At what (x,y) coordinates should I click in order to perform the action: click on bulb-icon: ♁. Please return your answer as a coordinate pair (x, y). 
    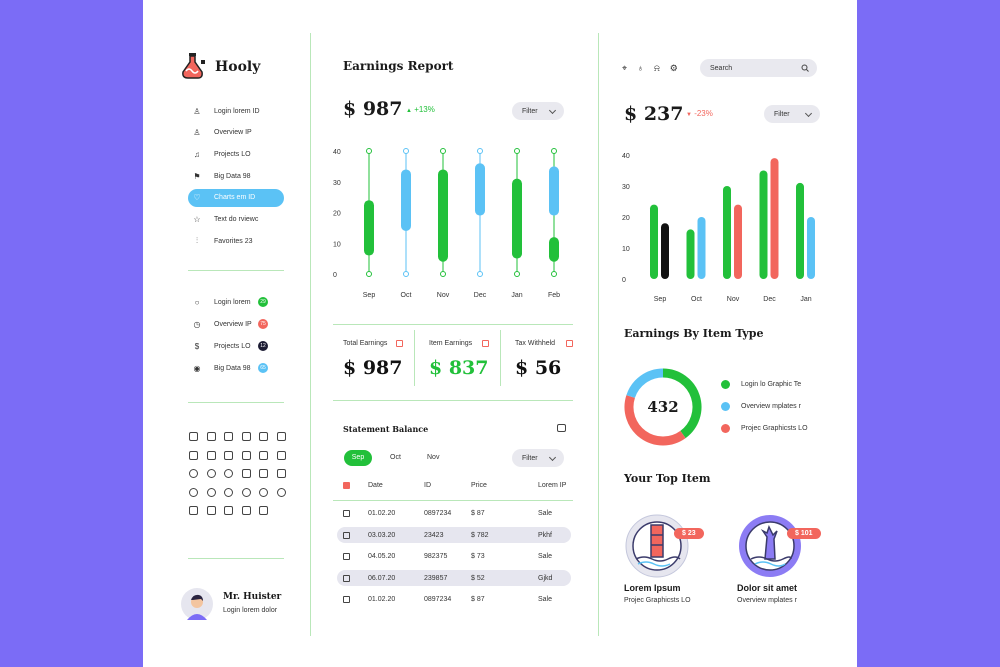
    Looking at the image, I should click on (640, 68).